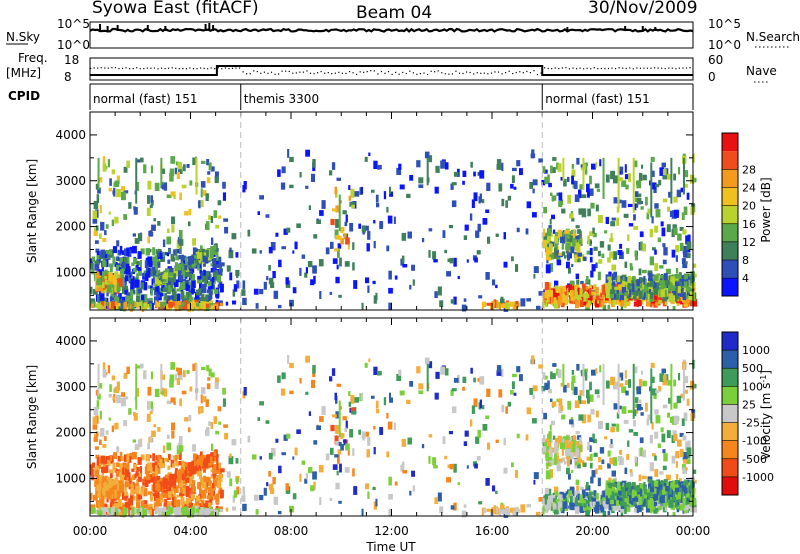 Image resolution: width=800 pixels, height=554 pixels. What do you see at coordinates (391, 35) in the screenshot?
I see `nsky-panel` at bounding box center [391, 35].